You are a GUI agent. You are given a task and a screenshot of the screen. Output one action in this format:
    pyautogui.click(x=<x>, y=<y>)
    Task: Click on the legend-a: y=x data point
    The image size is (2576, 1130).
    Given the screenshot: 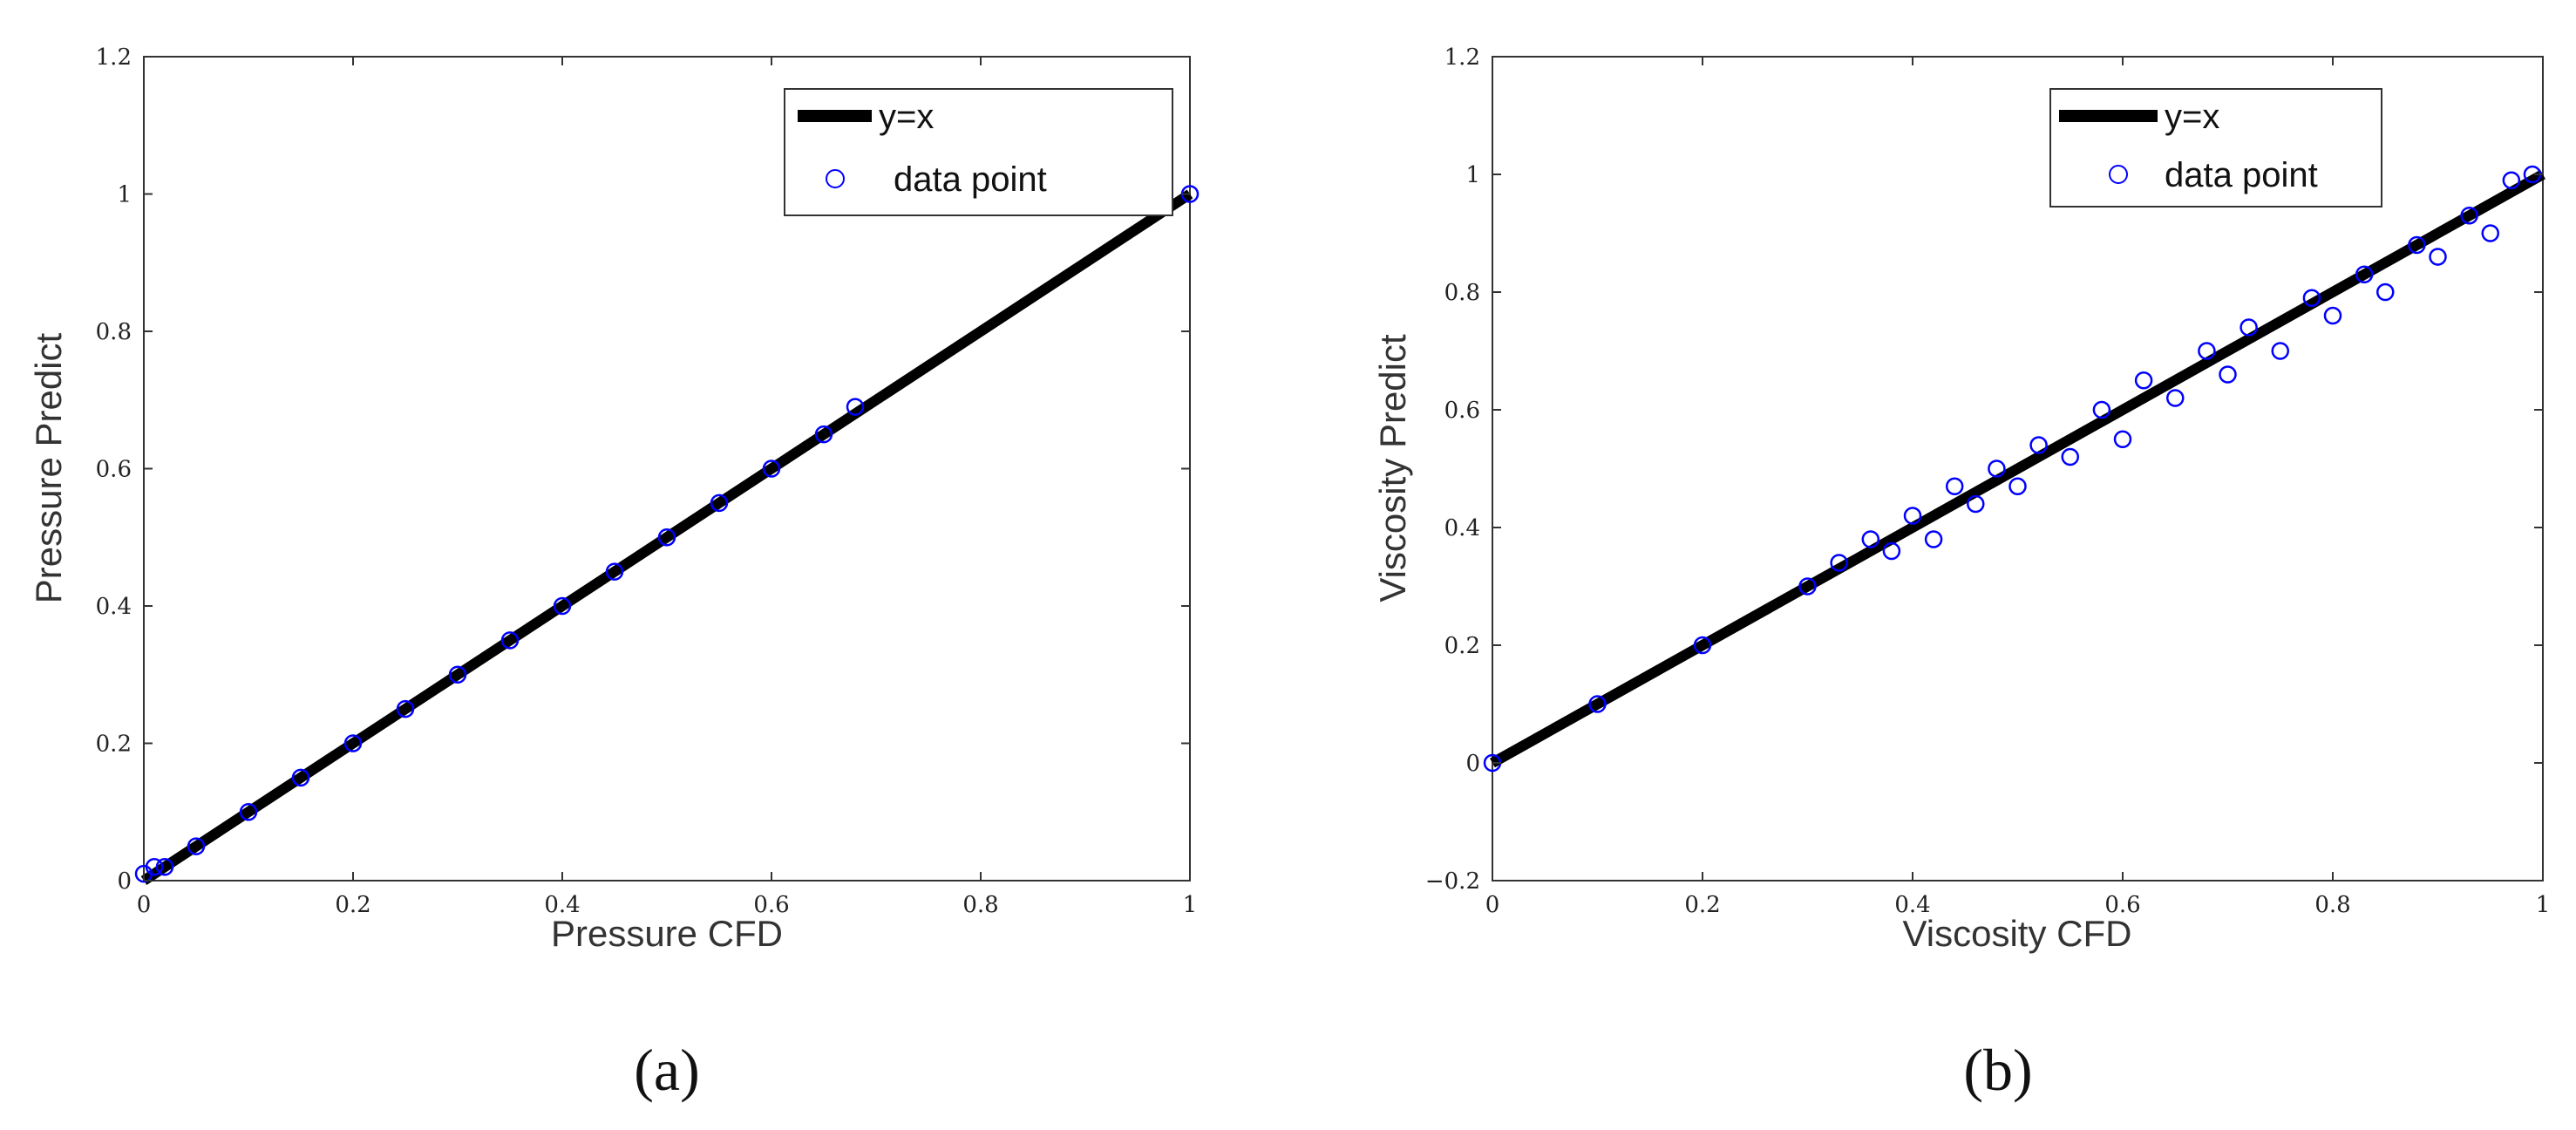 What is the action you would take?
    pyautogui.click(x=979, y=152)
    